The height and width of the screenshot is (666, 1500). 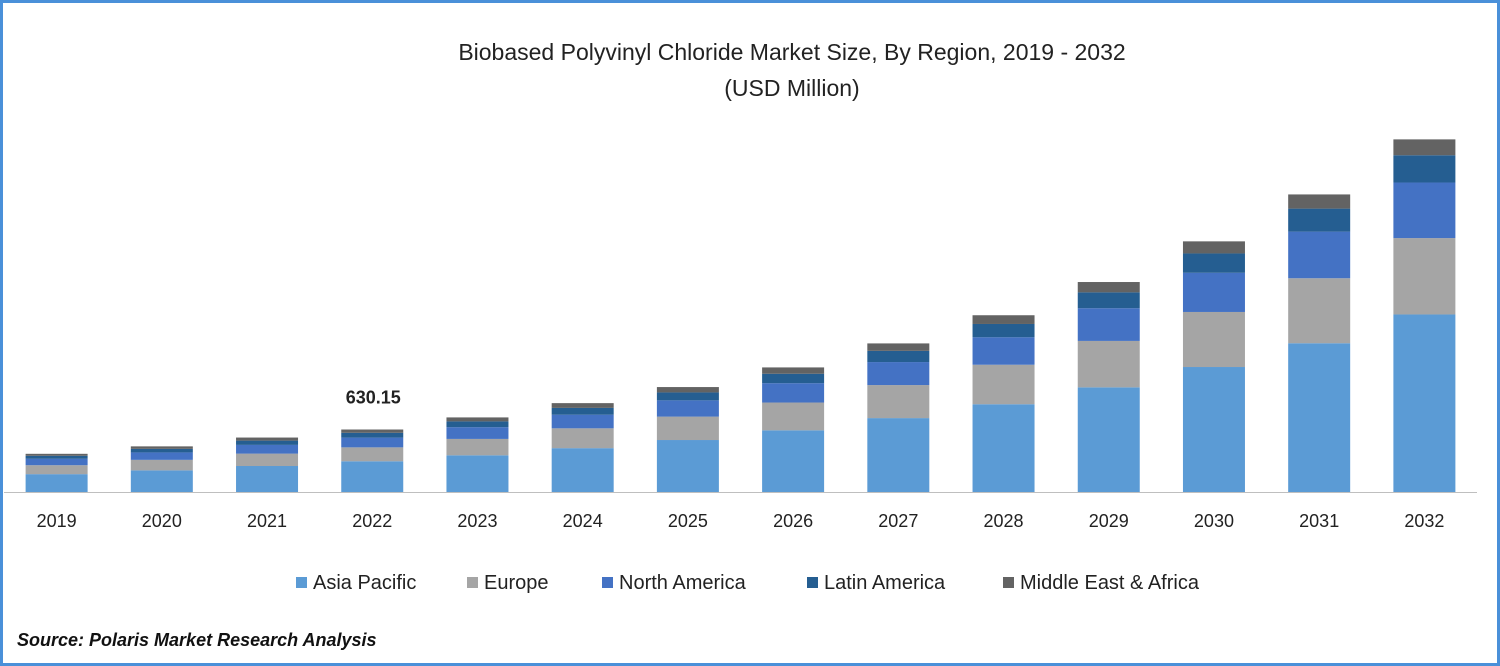 I want to click on chart-subtitle: (USD Million), so click(x=792, y=88).